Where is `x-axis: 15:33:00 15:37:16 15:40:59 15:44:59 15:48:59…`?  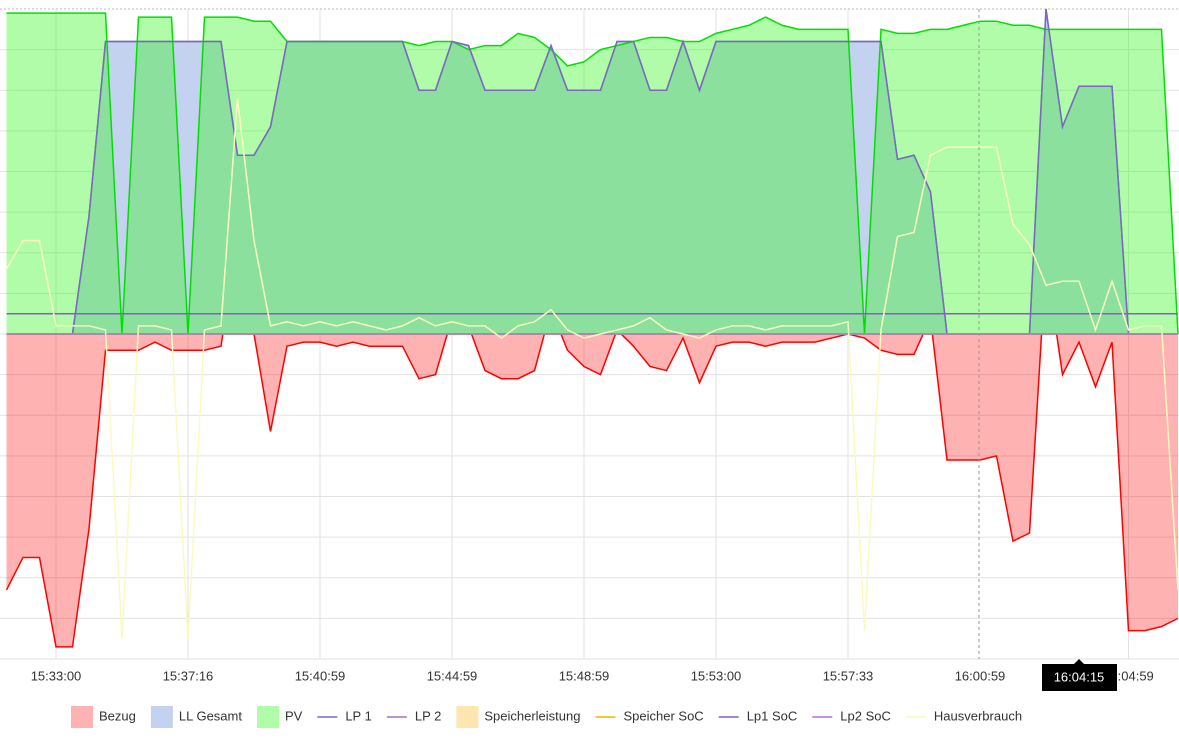
x-axis: 15:33:00 15:37:16 15:40:59 15:44:59 15:48:59… is located at coordinates (592, 675).